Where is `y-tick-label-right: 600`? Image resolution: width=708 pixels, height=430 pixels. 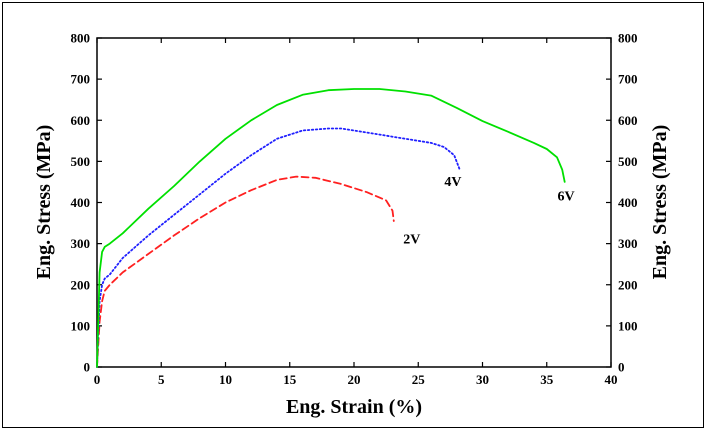 y-tick-label-right: 600 is located at coordinates (628, 120).